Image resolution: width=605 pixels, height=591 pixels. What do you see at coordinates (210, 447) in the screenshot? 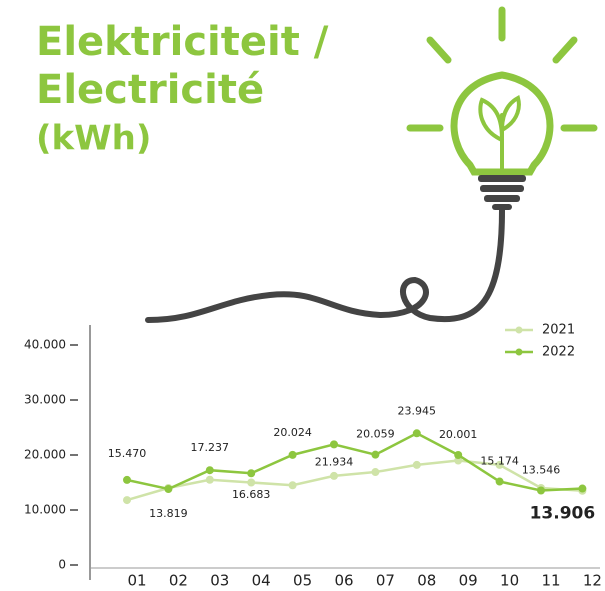
I see `data-label: 17.237` at bounding box center [210, 447].